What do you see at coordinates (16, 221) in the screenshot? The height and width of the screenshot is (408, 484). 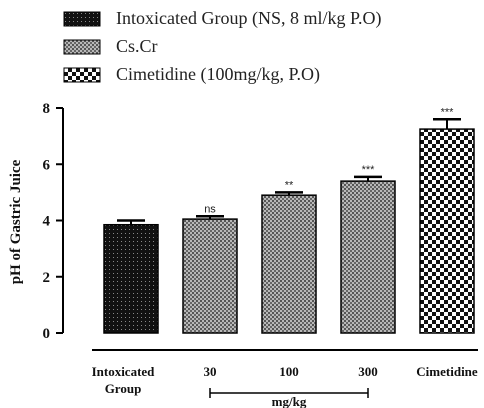 I see `y-axis-label: pH of Gastric Juice` at bounding box center [16, 221].